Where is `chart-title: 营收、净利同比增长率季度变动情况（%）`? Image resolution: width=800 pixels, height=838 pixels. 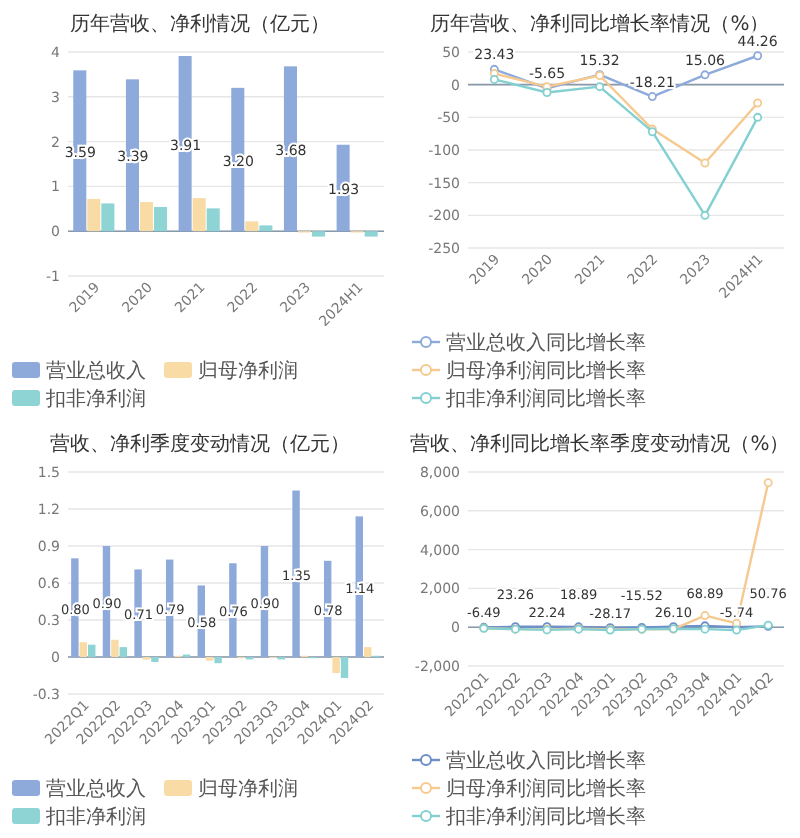 chart-title: 营收、净利同比增长率季度变动情况（%） is located at coordinates (600, 444).